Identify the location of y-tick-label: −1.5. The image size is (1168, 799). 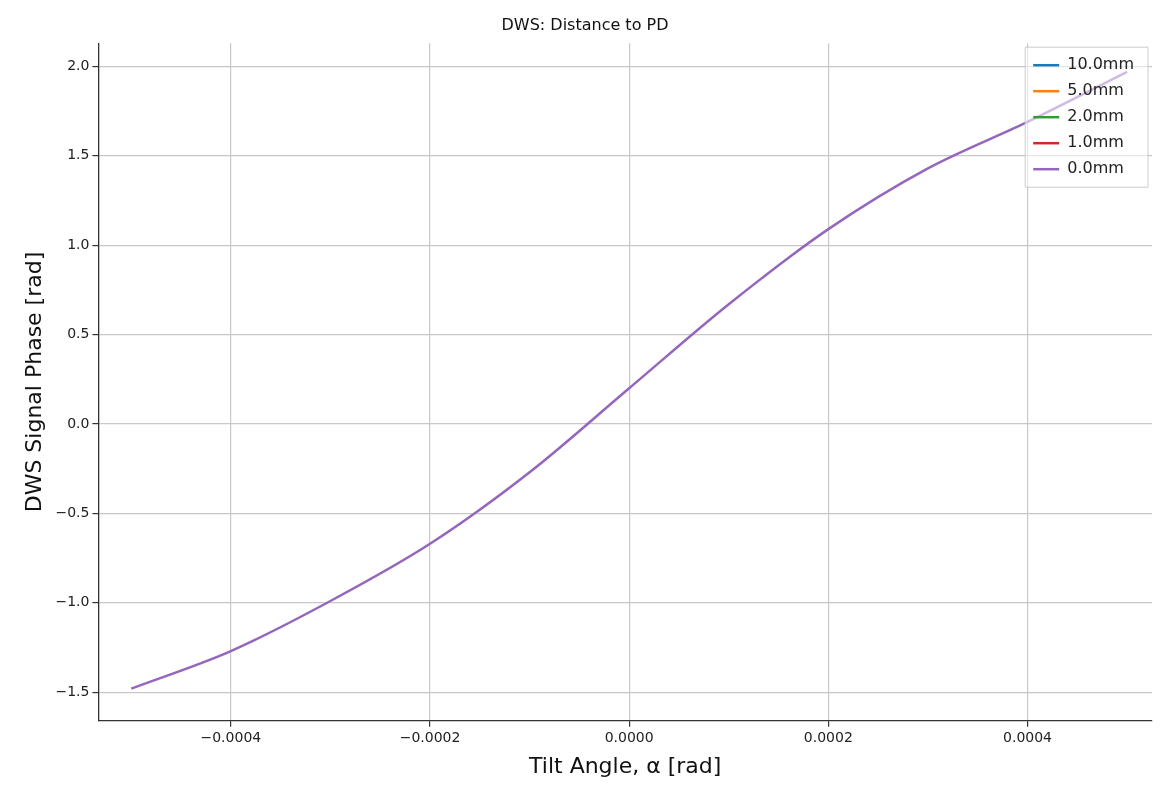
(72, 690).